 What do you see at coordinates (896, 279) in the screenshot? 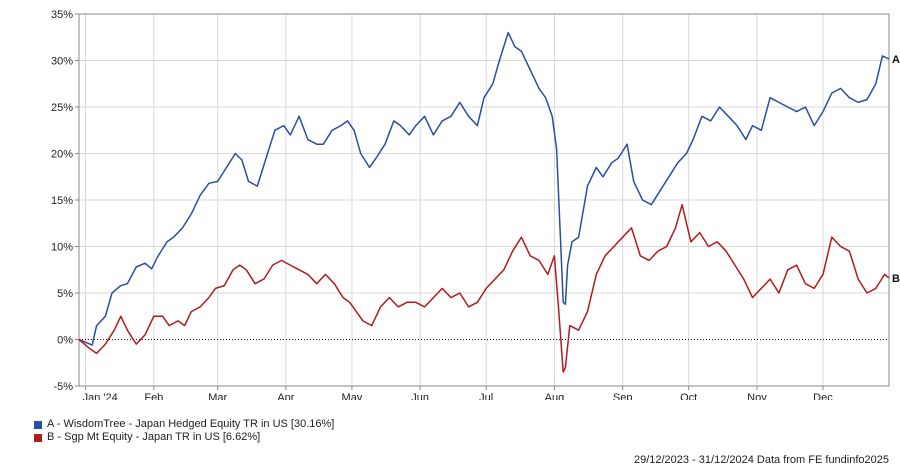
I see `series-end-label-b: B` at bounding box center [896, 279].